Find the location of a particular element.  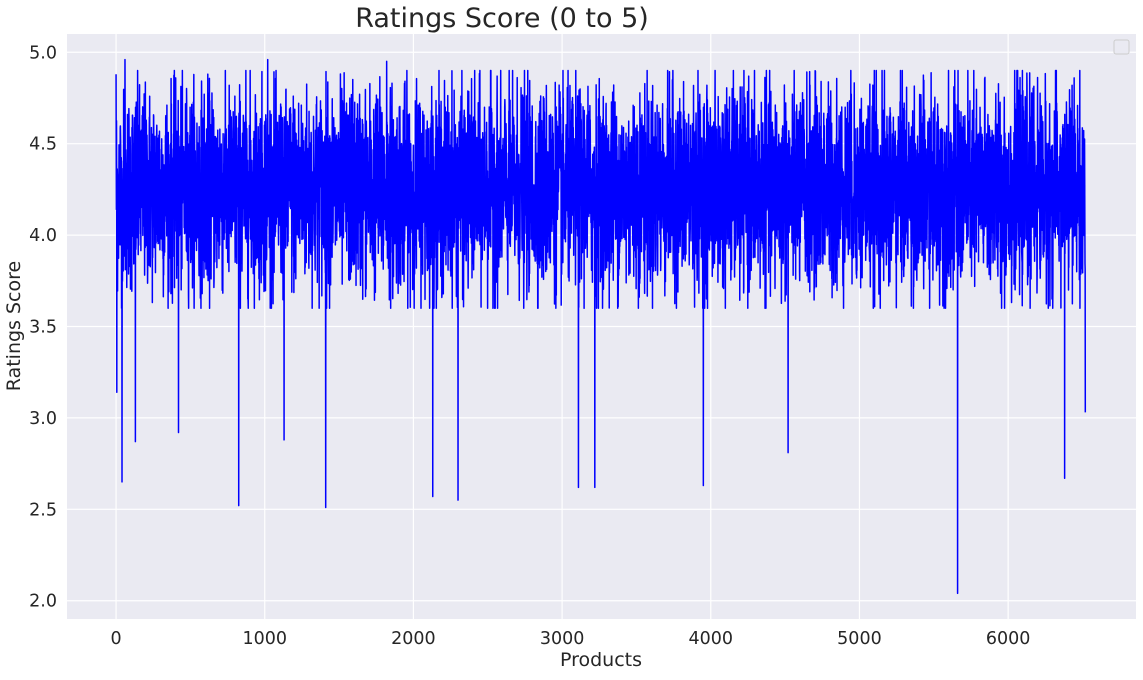

y-tick-label: 4.0 is located at coordinates (43, 236).